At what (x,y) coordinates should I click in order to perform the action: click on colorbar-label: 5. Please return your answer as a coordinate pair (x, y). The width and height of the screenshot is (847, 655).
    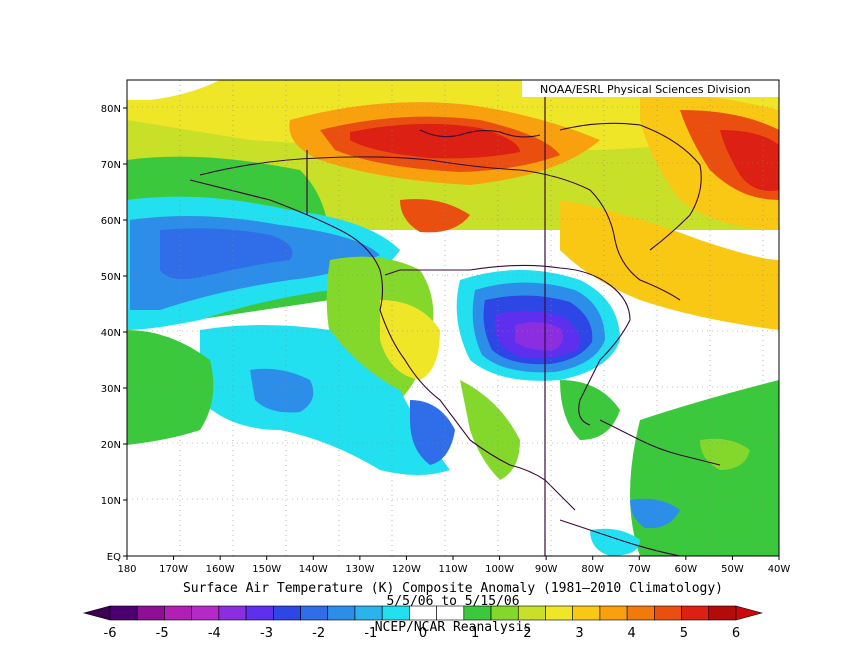
    Looking at the image, I should click on (684, 633).